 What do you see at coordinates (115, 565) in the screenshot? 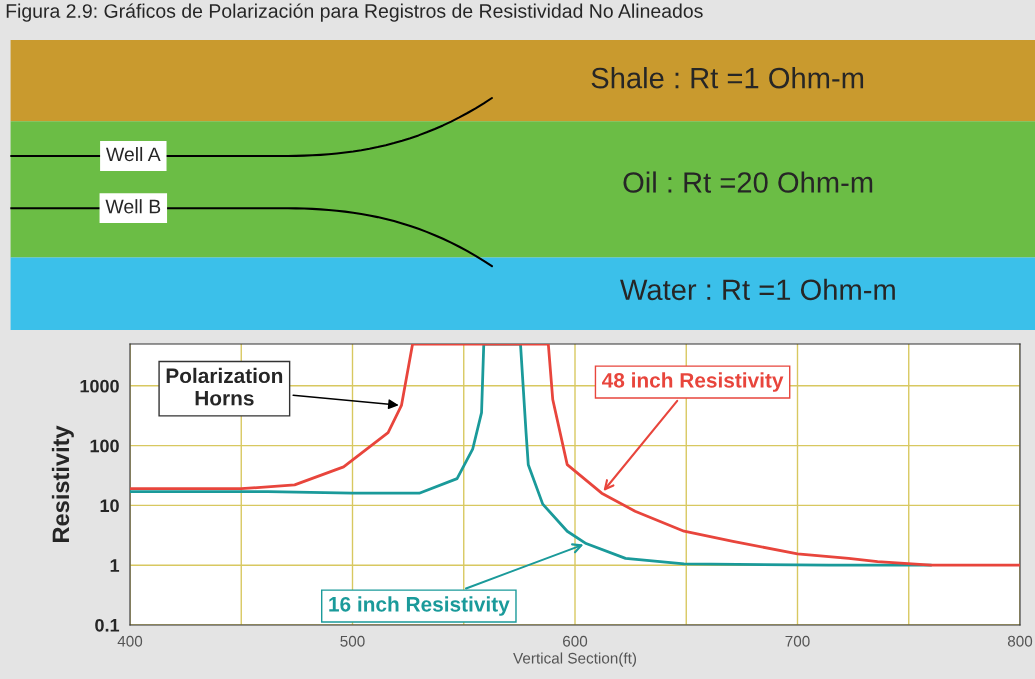
I see `y-tick-label: 1` at bounding box center [115, 565].